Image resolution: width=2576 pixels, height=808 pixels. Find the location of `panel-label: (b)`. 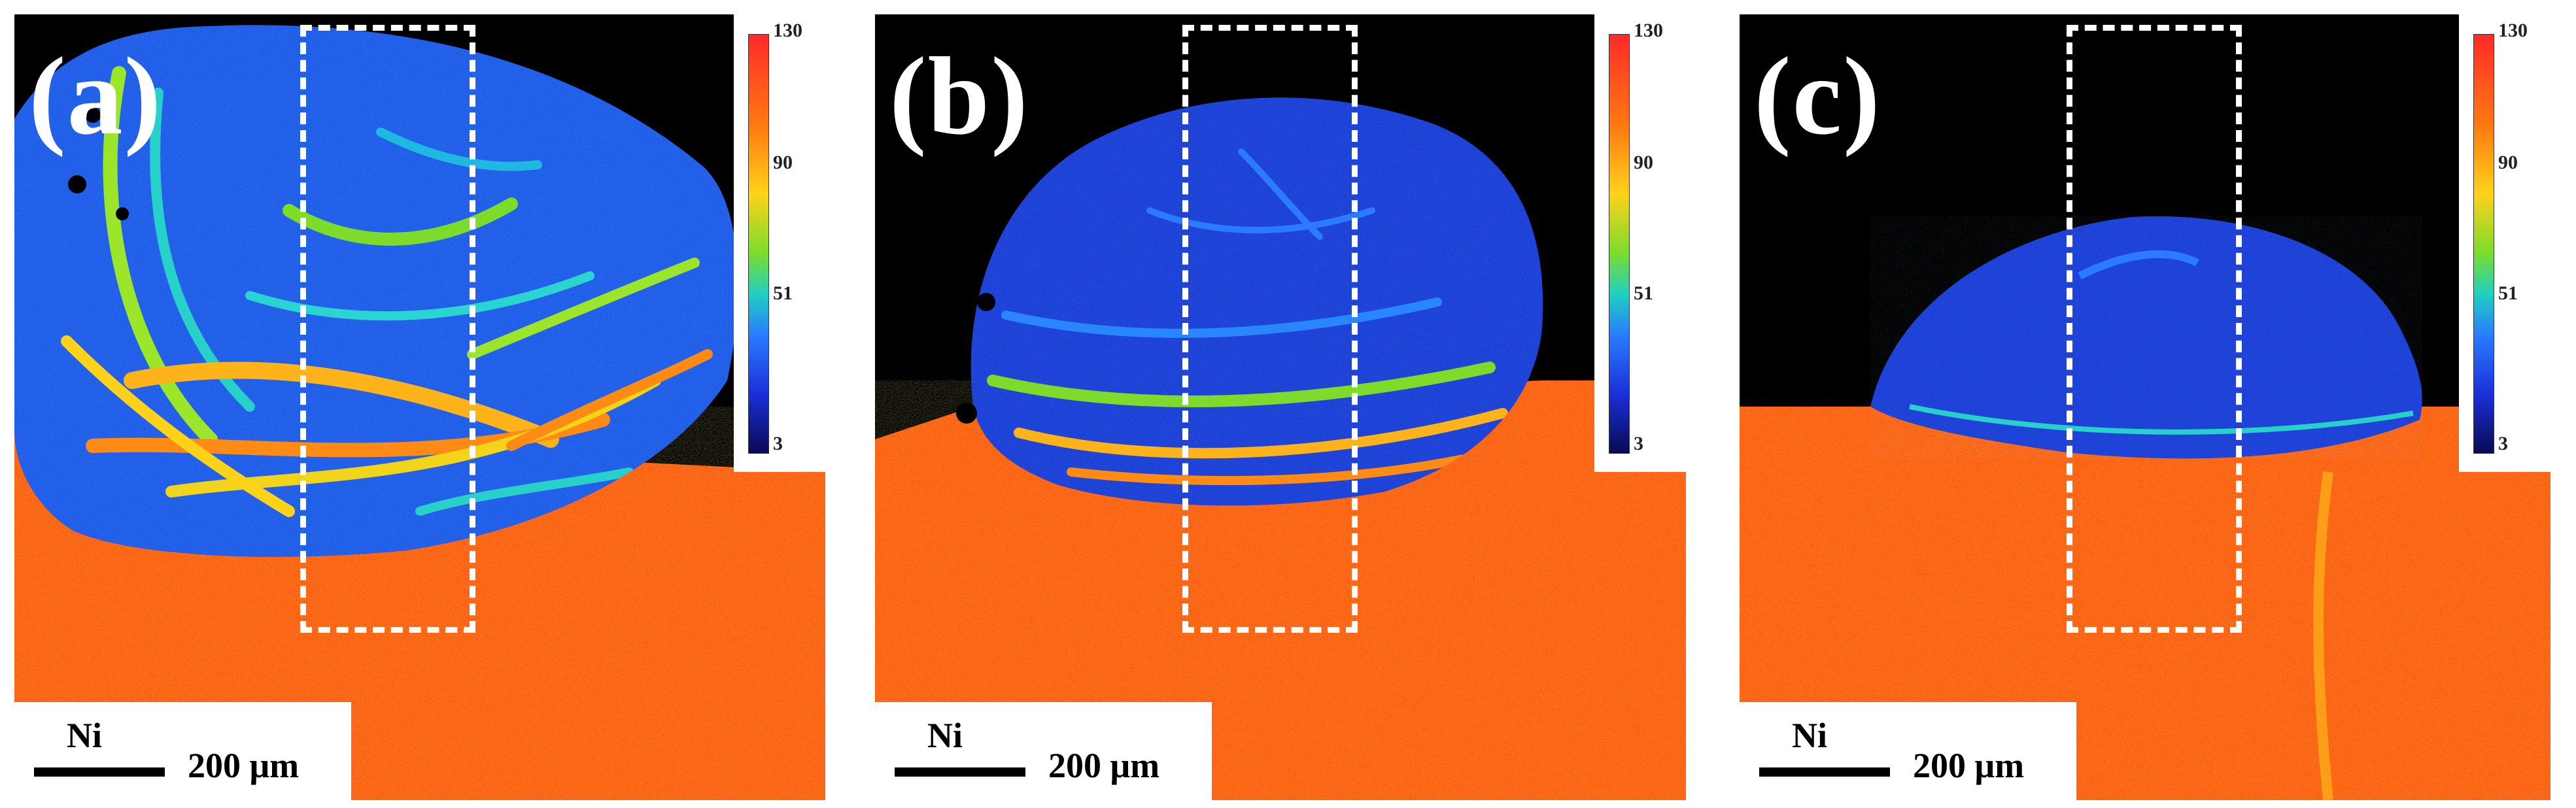

panel-label: (b) is located at coordinates (959, 96).